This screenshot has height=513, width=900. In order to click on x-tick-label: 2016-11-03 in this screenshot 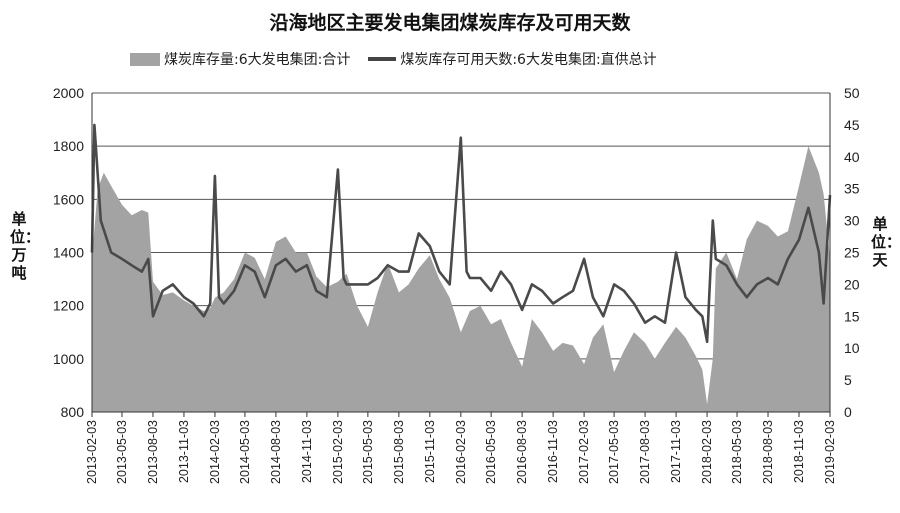, I will do `click(553, 451)`.